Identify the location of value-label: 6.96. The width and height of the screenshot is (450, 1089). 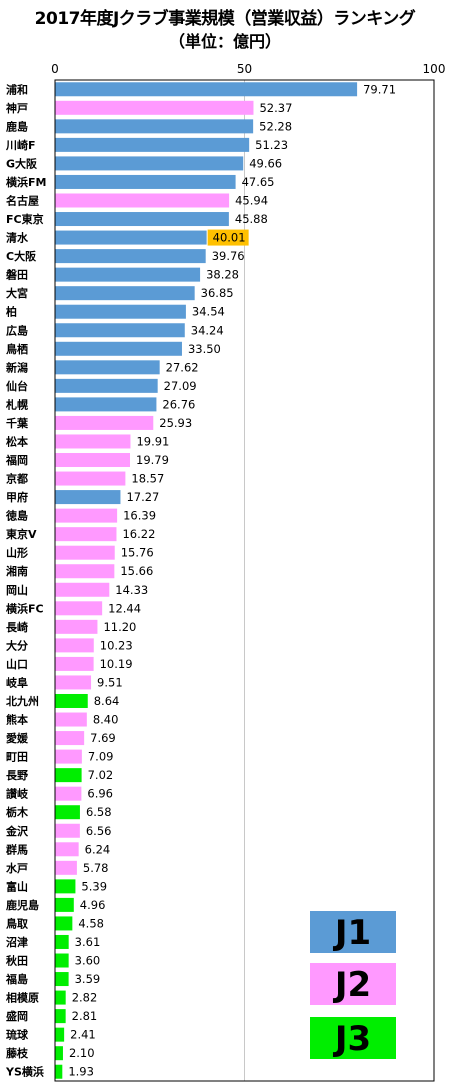
(100, 794).